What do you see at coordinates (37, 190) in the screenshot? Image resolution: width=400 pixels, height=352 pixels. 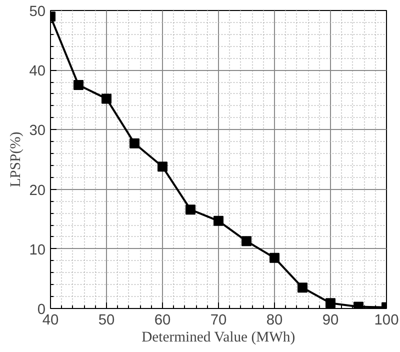 I see `y-tick-label: 20` at bounding box center [37, 190].